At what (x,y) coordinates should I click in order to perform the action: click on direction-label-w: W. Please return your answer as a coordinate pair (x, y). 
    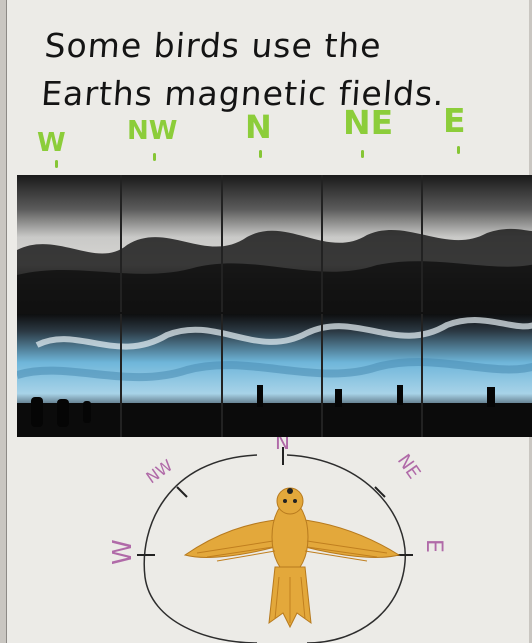
    Looking at the image, I should click on (51, 143).